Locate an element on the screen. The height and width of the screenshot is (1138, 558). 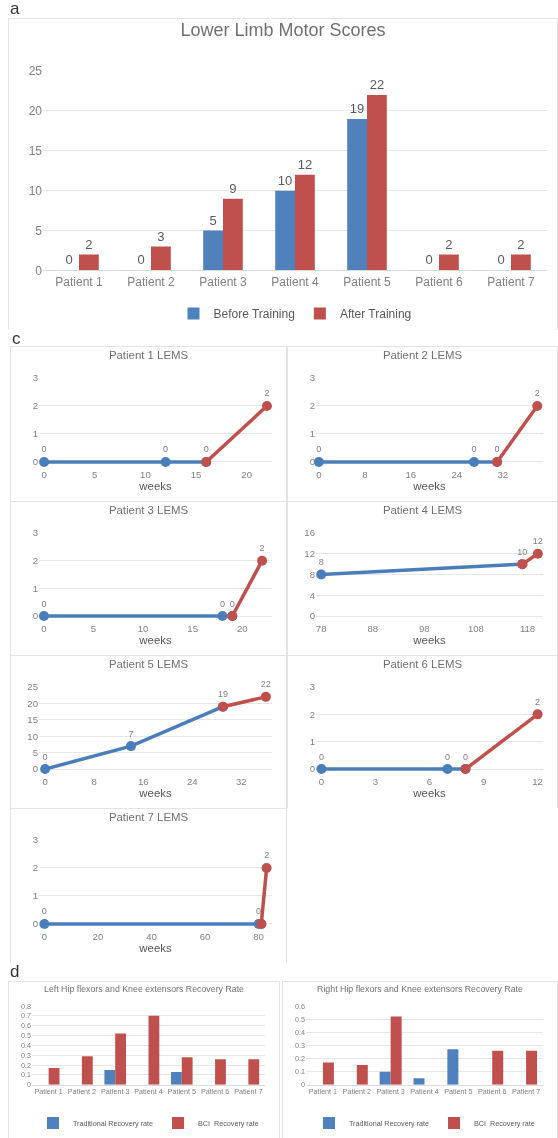
x-tick-label: Patient 5 is located at coordinates (367, 281).